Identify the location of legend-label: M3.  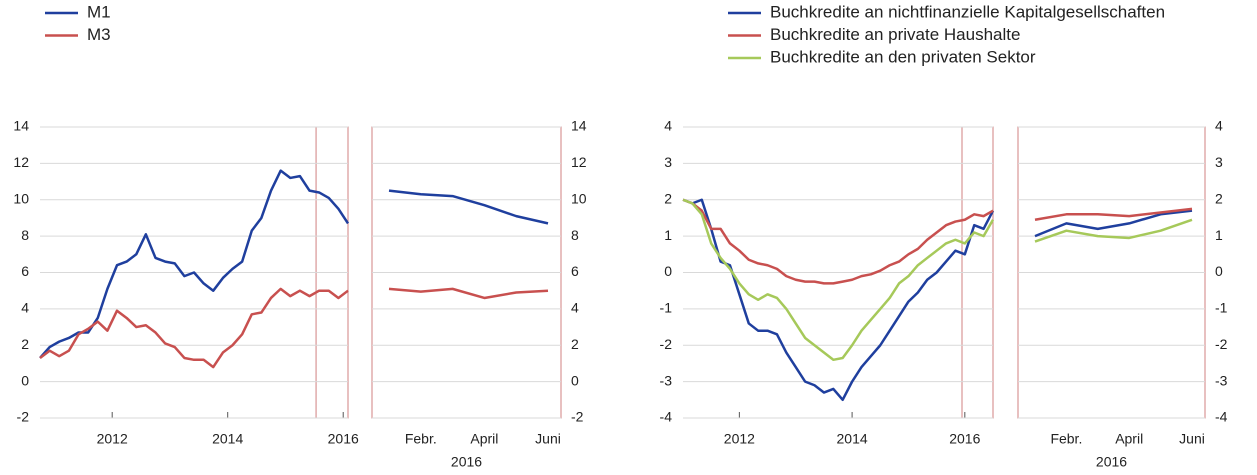
(99, 34).